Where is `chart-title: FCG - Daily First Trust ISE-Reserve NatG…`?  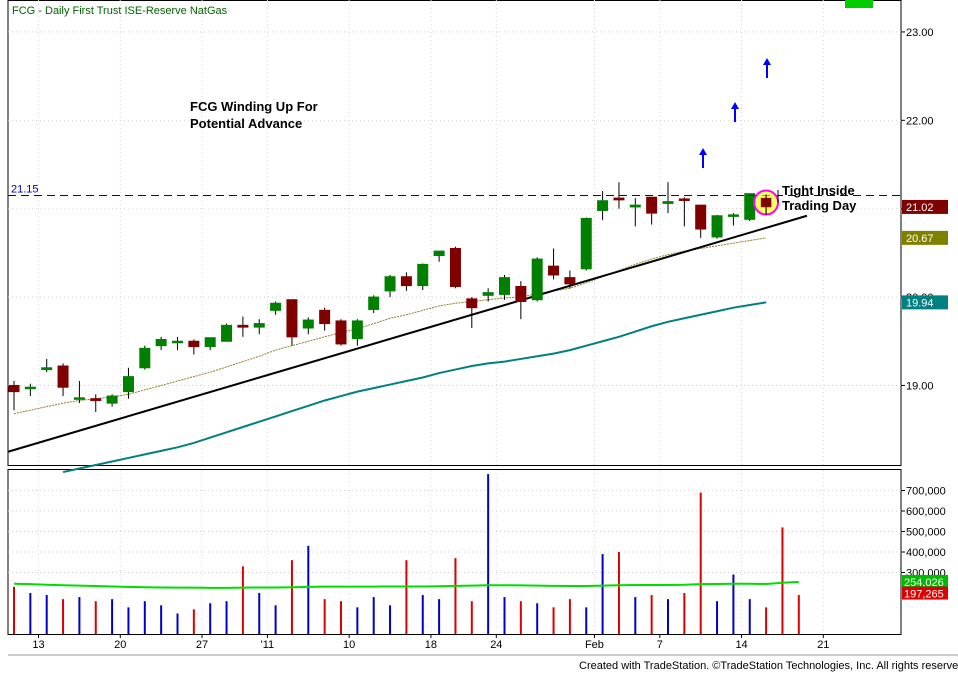
chart-title: FCG - Daily First Trust ISE-Reserve NatG… is located at coordinates (120, 11).